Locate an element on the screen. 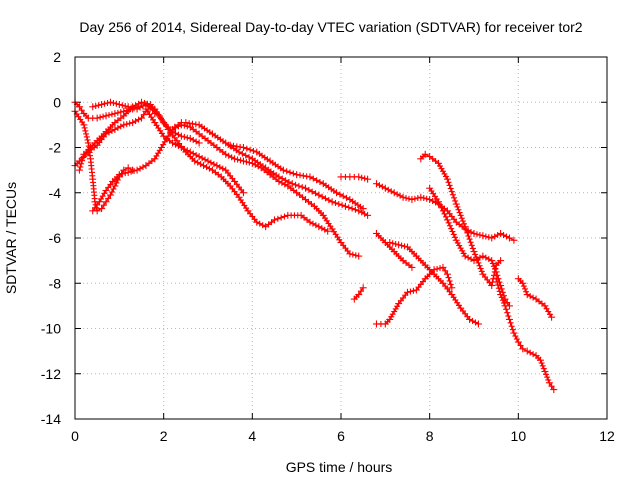  y-tick-label: 0 is located at coordinates (57, 102).